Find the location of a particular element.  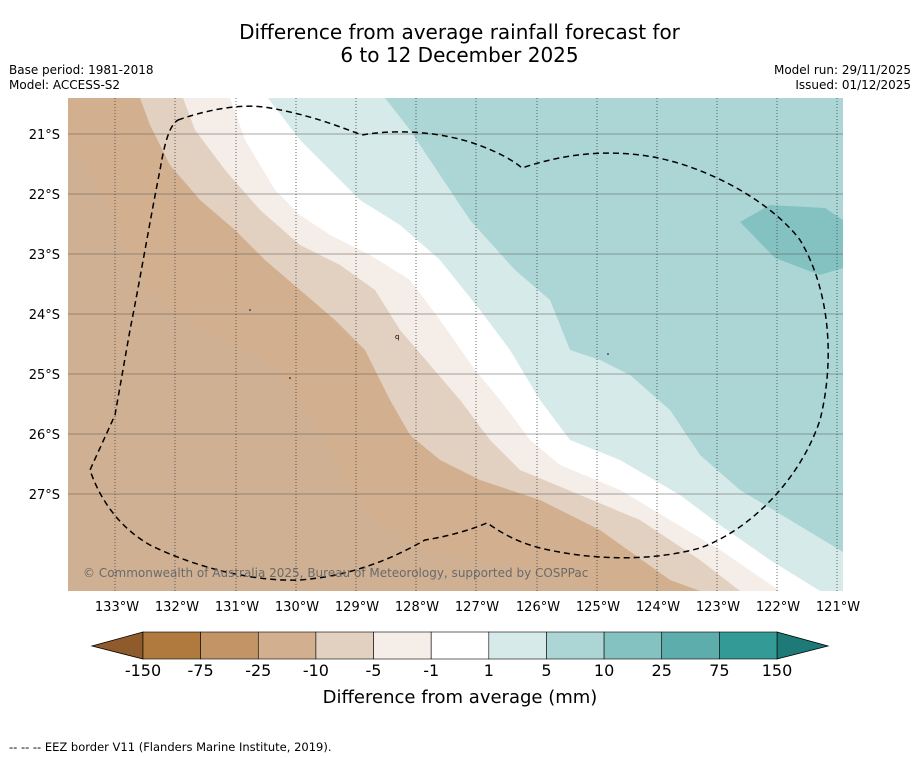

colorbar-tick: -5 is located at coordinates (374, 670).